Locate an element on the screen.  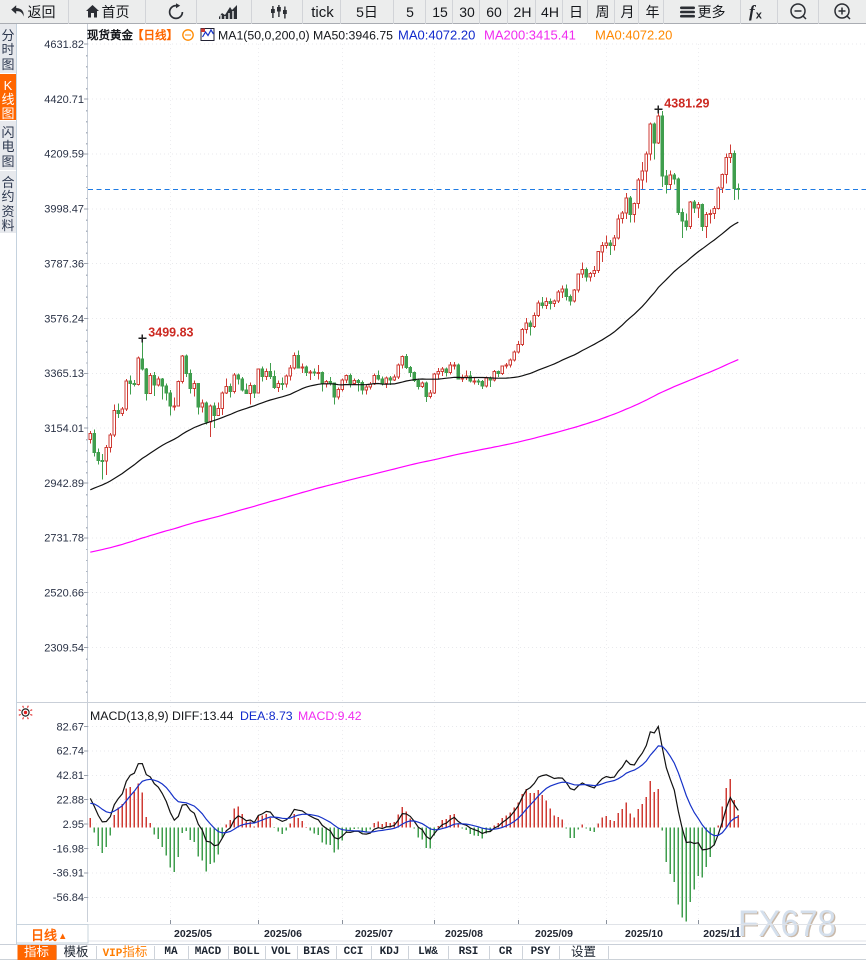
svg-text: MACD(13,8,9) DIFF:13.44 is located at coordinates (162, 716).